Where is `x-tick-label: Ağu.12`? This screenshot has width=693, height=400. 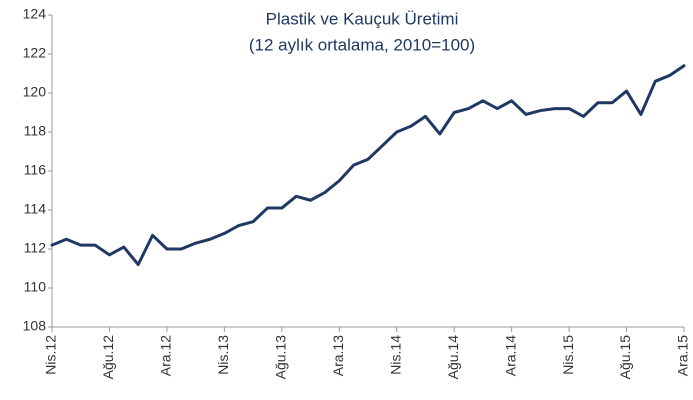 x-tick-label: Ağu.12 is located at coordinates (108, 357).